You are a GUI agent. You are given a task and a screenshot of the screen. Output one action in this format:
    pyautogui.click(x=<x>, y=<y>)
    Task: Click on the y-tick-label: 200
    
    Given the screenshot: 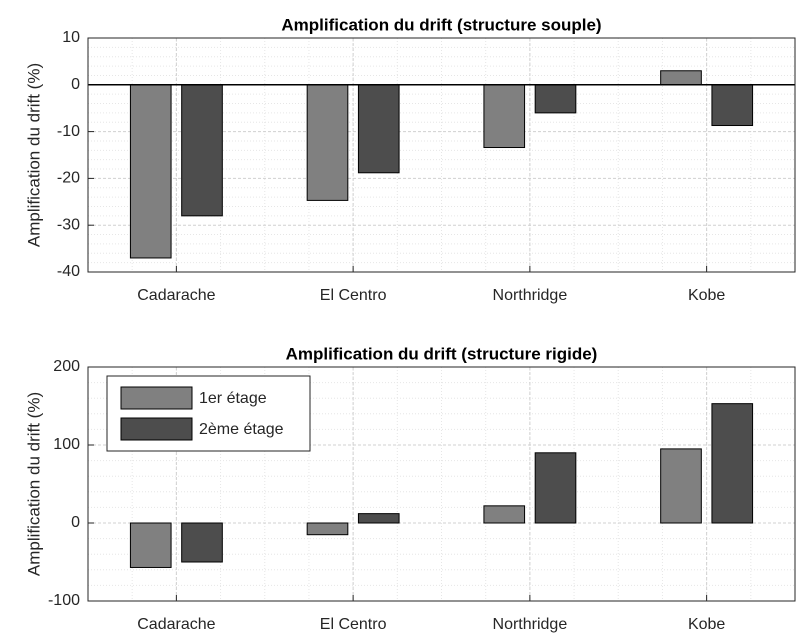 What is the action you would take?
    pyautogui.click(x=66, y=366)
    